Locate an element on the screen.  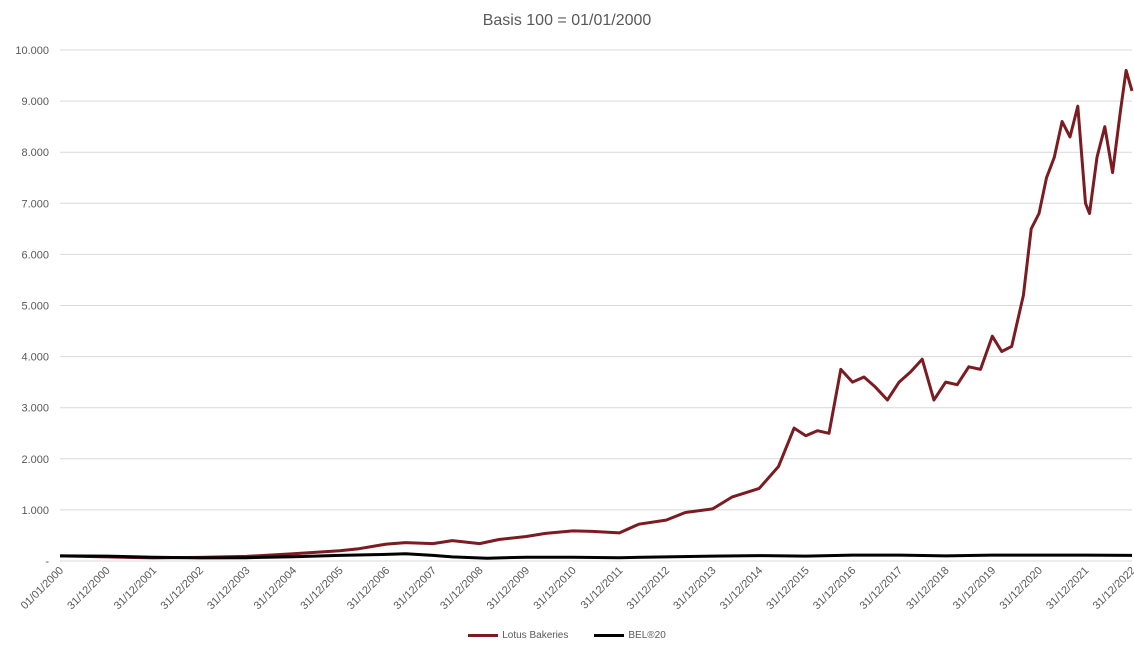
legend-swatch-lotus is located at coordinates (483, 635).